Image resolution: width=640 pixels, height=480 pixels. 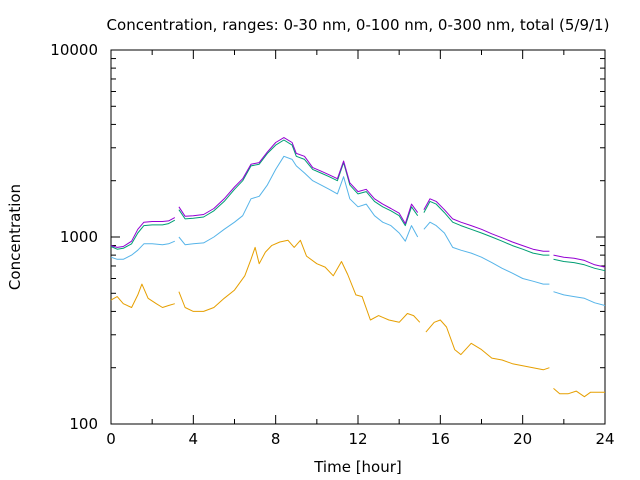 What do you see at coordinates (15, 237) in the screenshot?
I see `y-axis-label: Concentration` at bounding box center [15, 237].